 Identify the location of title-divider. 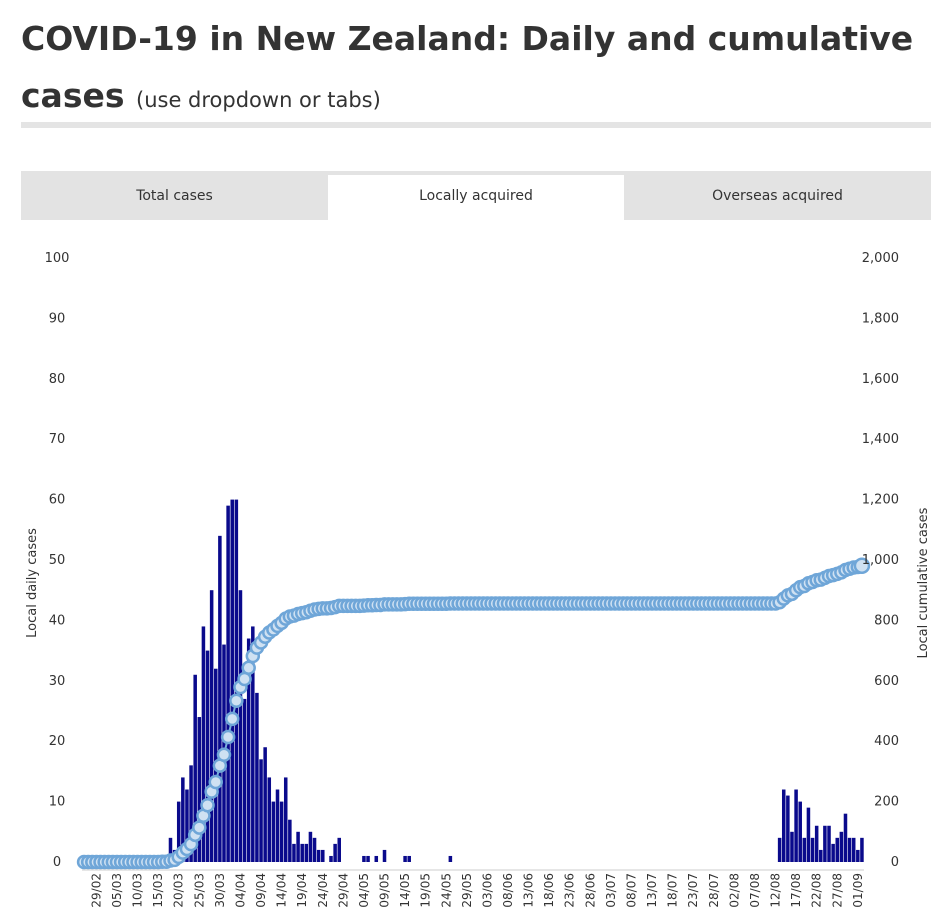
(476, 125).